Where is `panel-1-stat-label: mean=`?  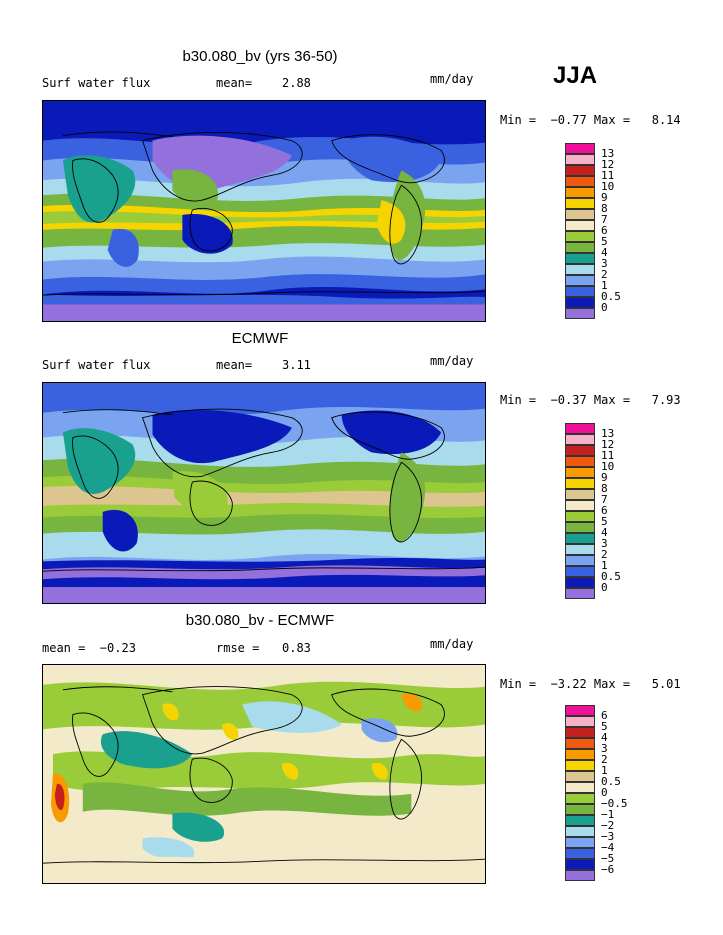
panel-1-stat-label: mean= is located at coordinates (234, 83).